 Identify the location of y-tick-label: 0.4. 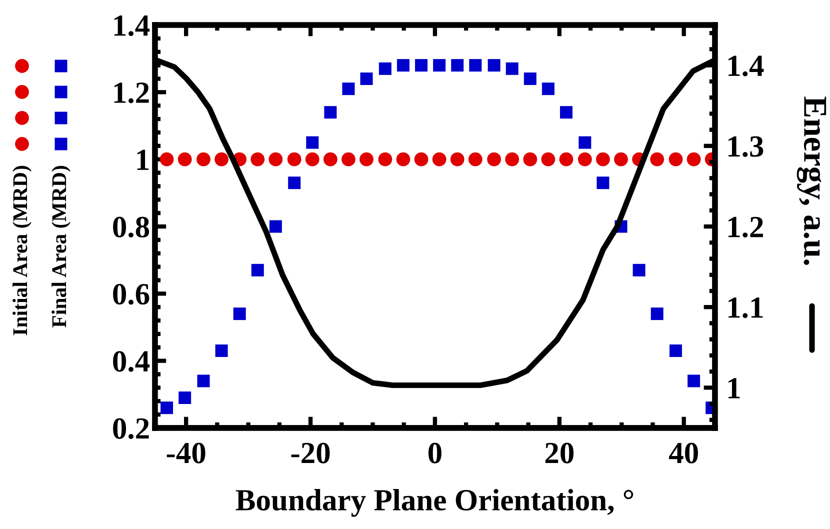
(131, 361).